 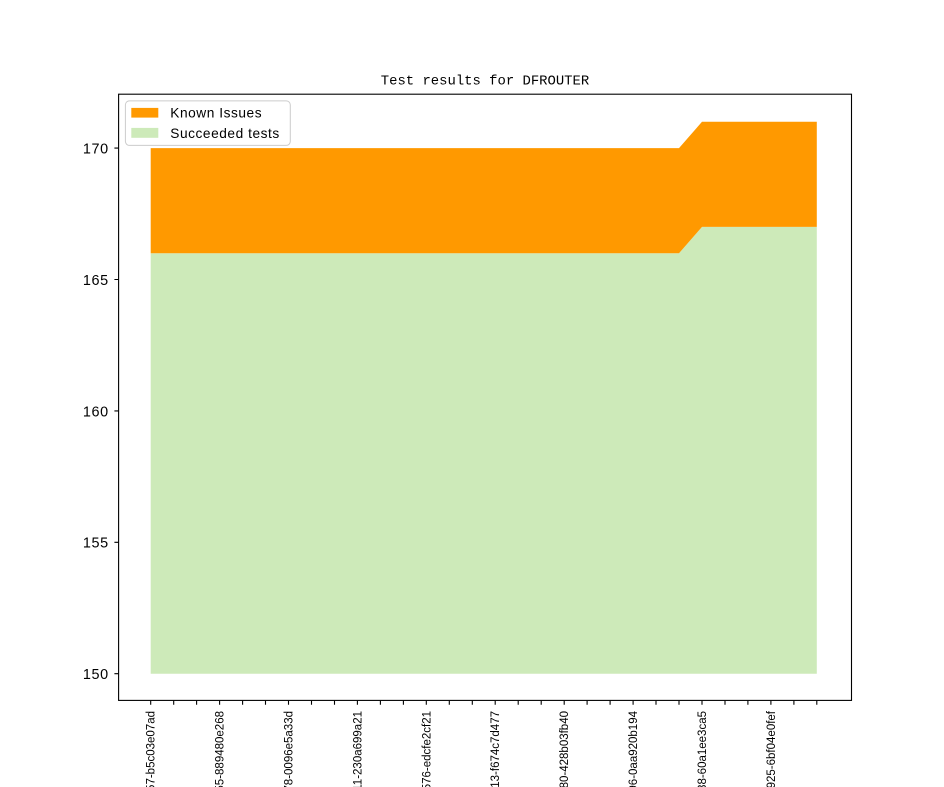 What do you see at coordinates (772, 748) in the screenshot?
I see `svg-text: 925-6bf04e0fef` at bounding box center [772, 748].